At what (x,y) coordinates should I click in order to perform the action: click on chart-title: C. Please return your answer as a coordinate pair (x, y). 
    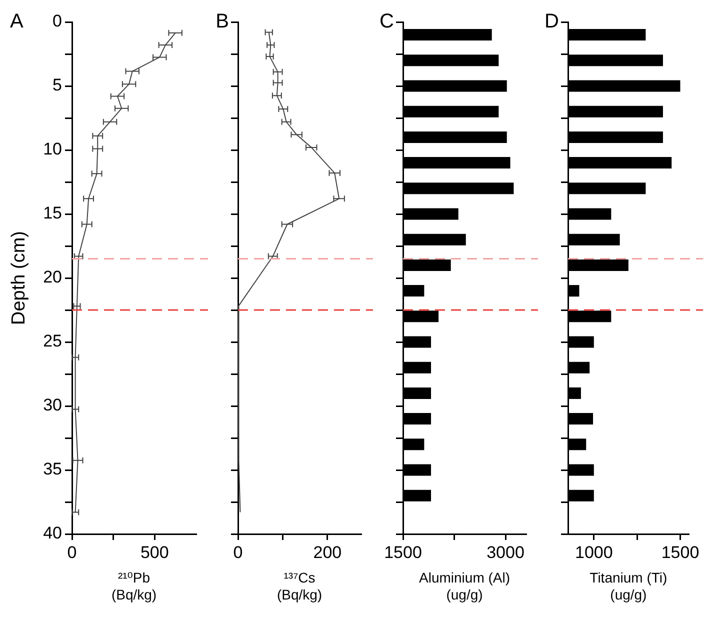
    Looking at the image, I should click on (387, 21).